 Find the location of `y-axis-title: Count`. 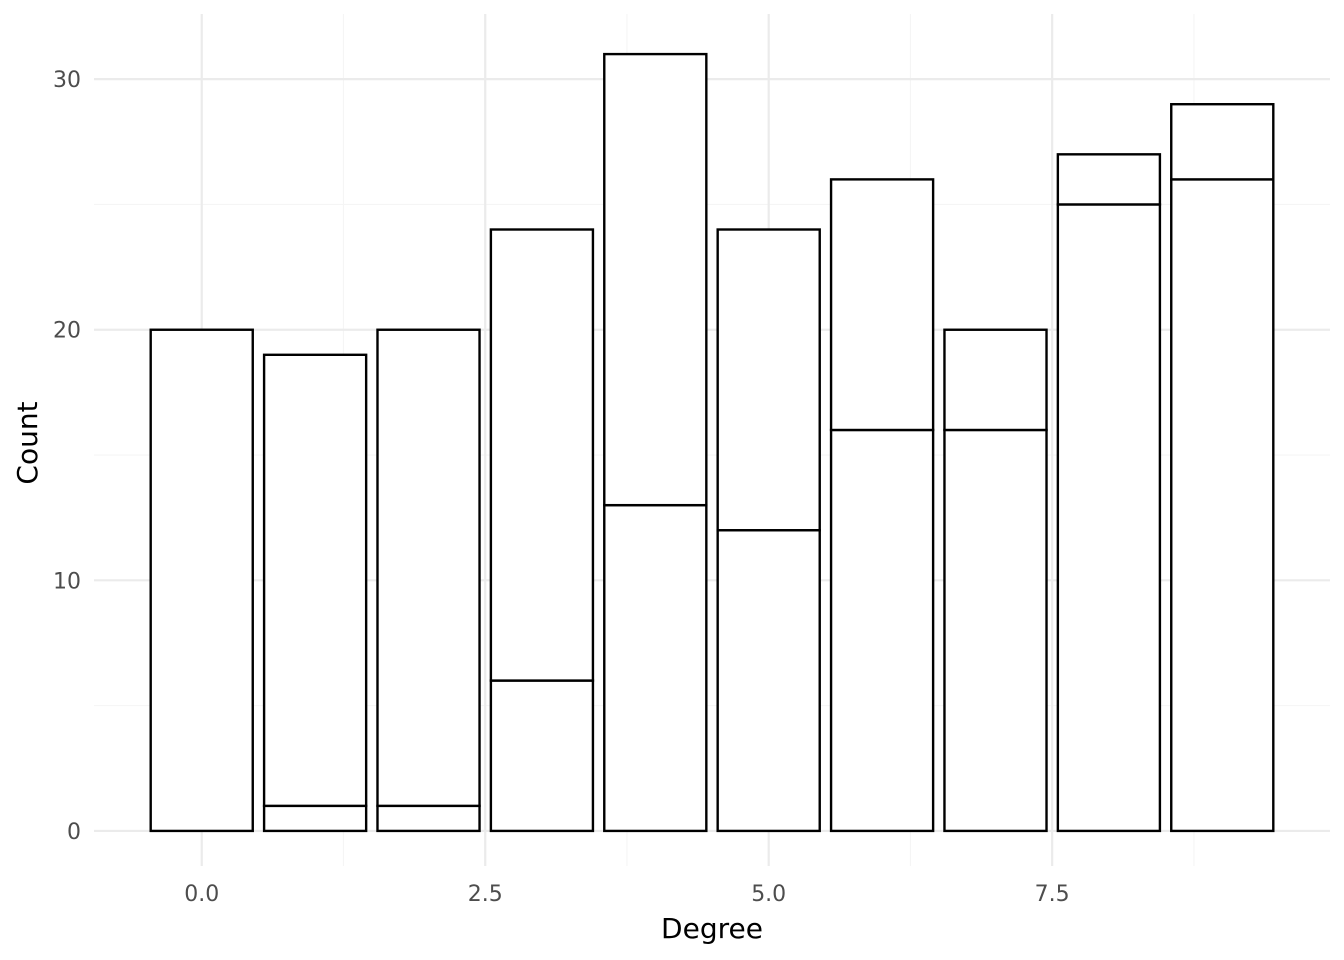

y-axis-title: Count is located at coordinates (27, 442).